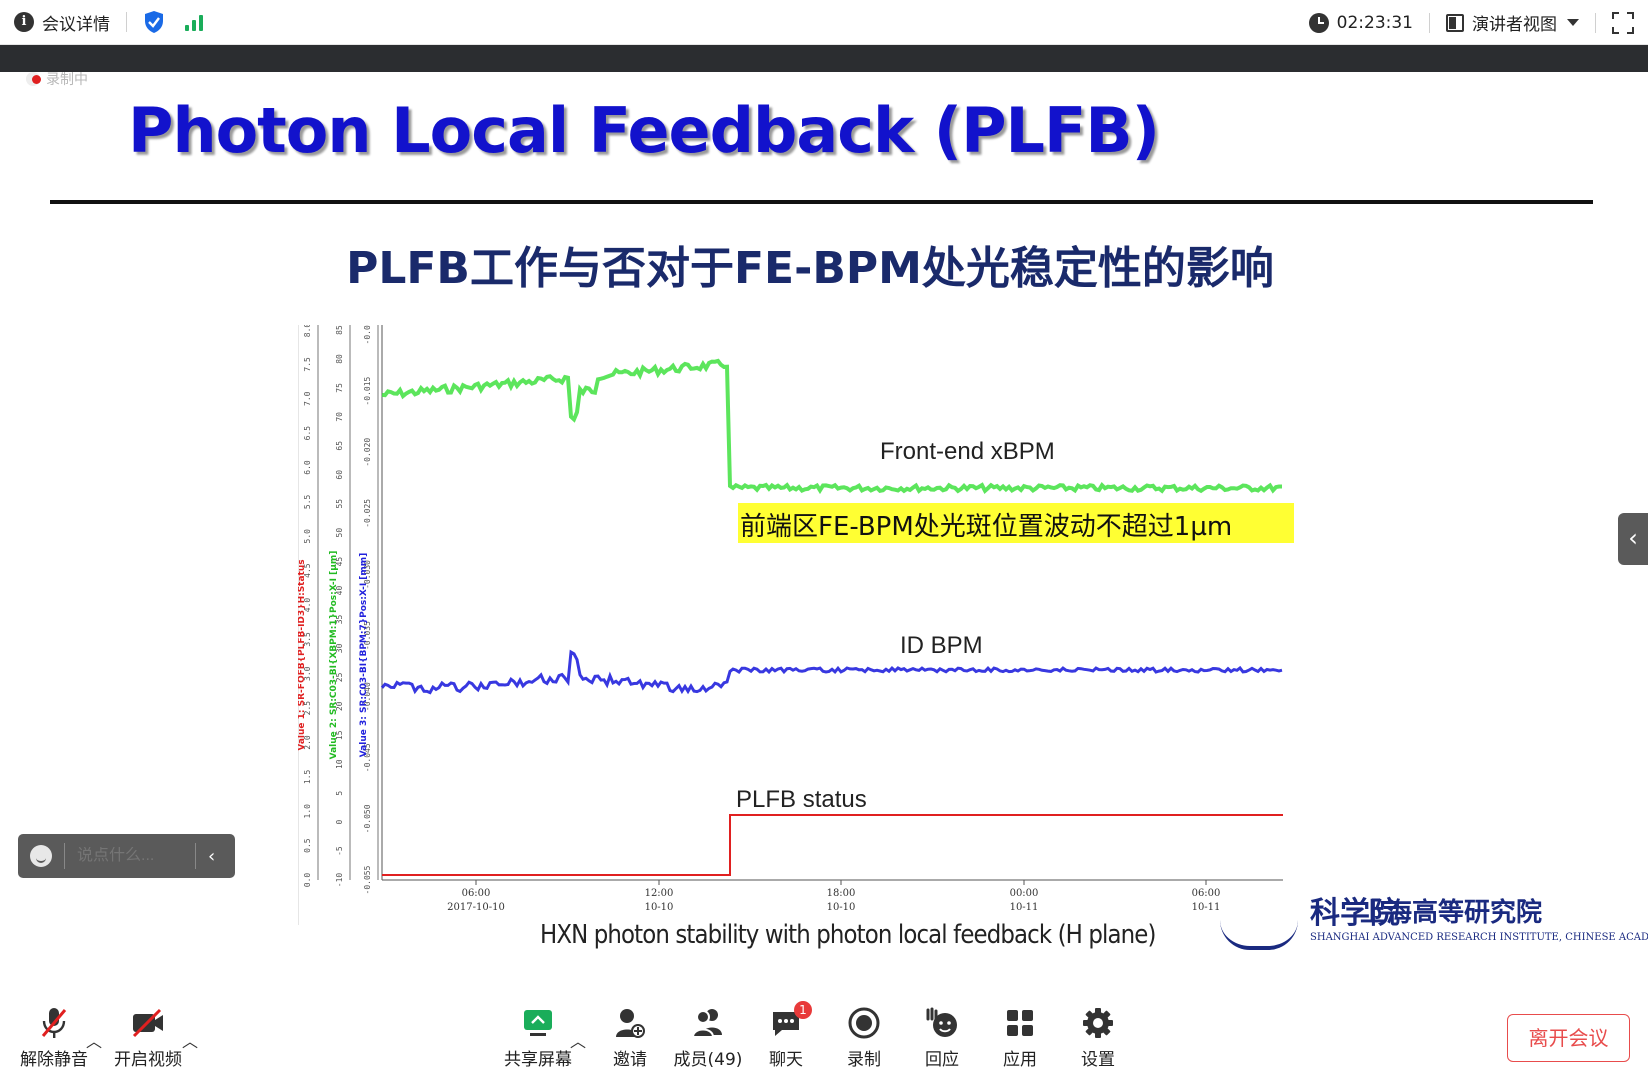  I want to click on members-button: 成员(49), so click(708, 1037).